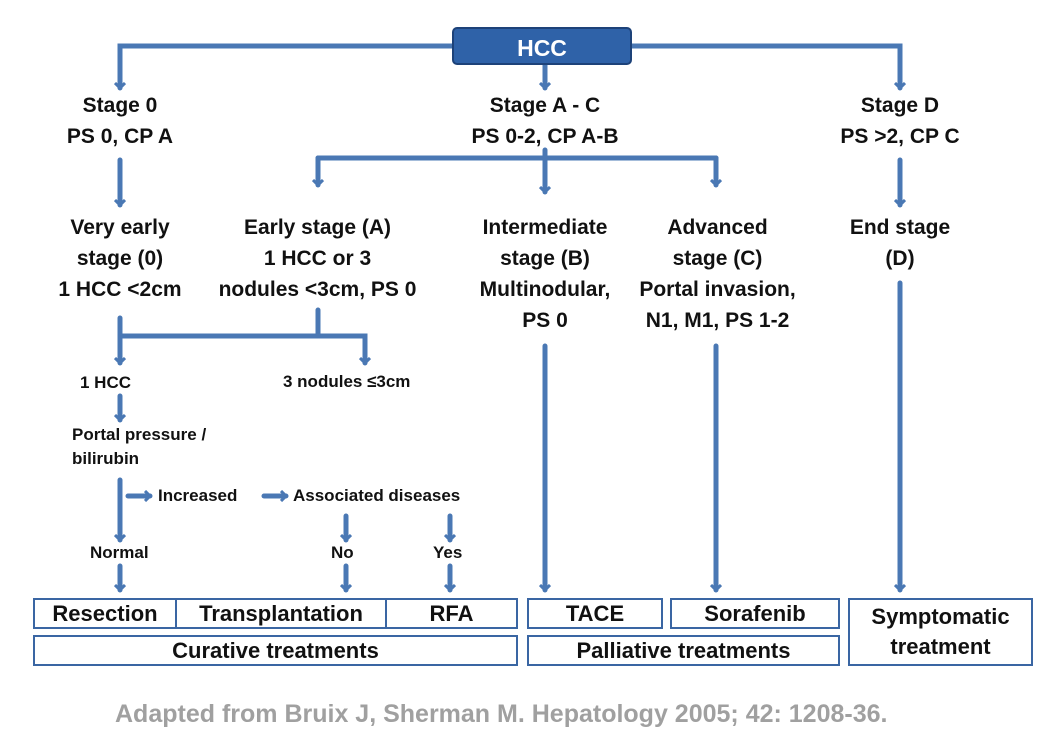 This screenshot has width=1050, height=755. What do you see at coordinates (683, 650) in the screenshot?
I see `palliative-treatments-box: Palliative treatments` at bounding box center [683, 650].